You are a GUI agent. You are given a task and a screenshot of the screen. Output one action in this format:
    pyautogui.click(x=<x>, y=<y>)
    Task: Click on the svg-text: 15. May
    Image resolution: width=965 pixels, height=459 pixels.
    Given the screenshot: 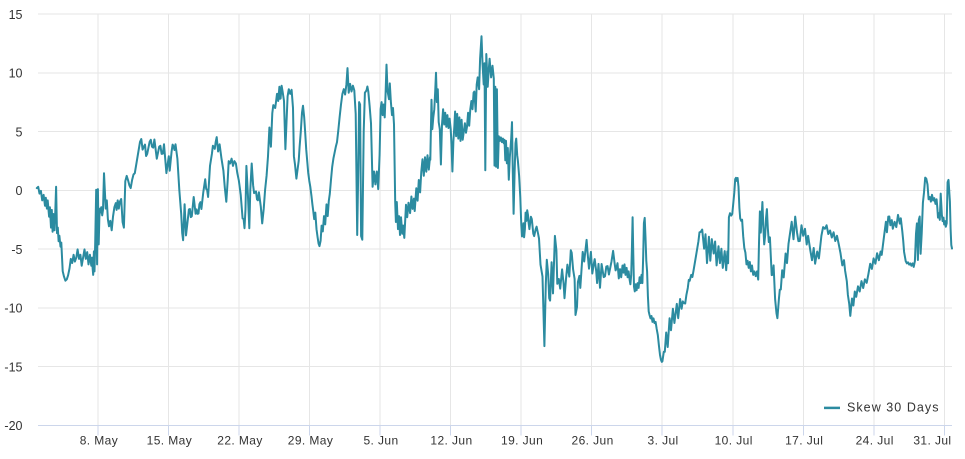 What is the action you would take?
    pyautogui.click(x=170, y=441)
    